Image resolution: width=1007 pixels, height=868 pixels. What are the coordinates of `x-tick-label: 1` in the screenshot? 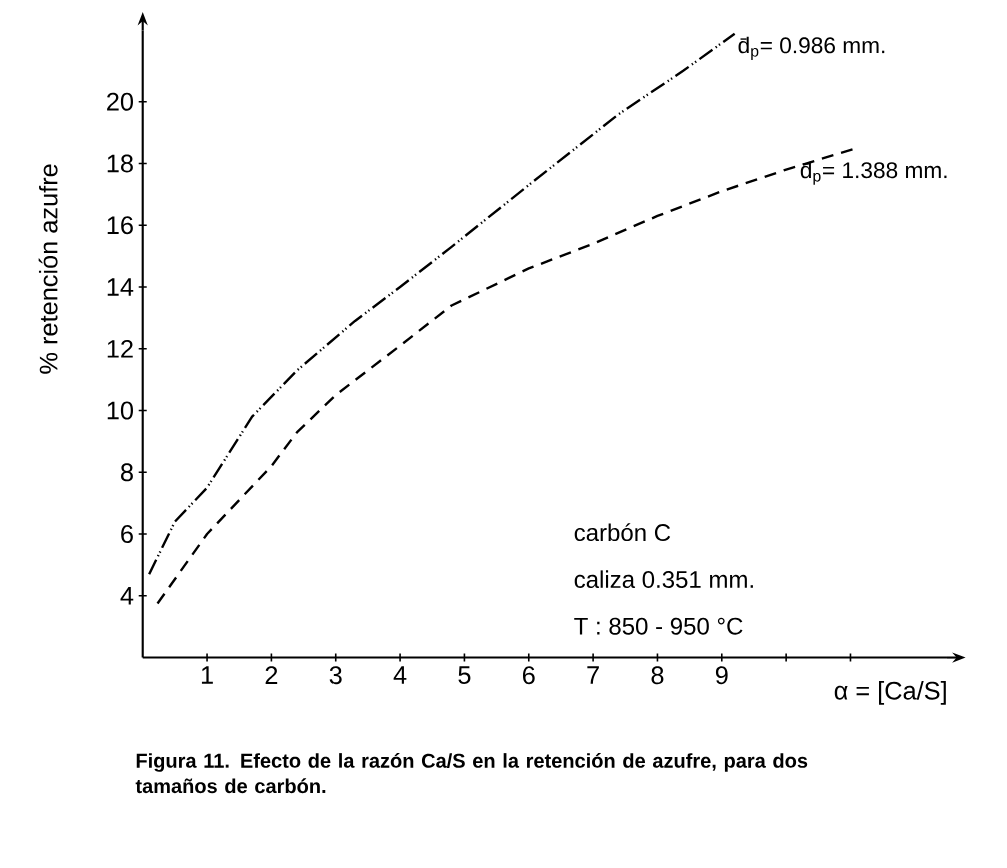 It's located at (207, 675).